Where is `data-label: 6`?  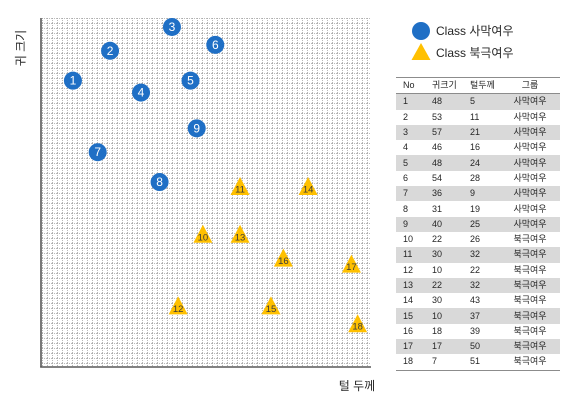 data-label: 6 is located at coordinates (215, 45).